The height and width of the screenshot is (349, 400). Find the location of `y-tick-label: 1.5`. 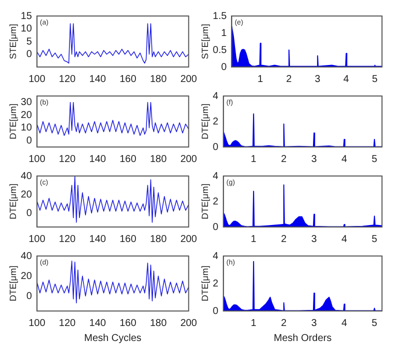

y-tick-label: 1.5 is located at coordinates (220, 16).